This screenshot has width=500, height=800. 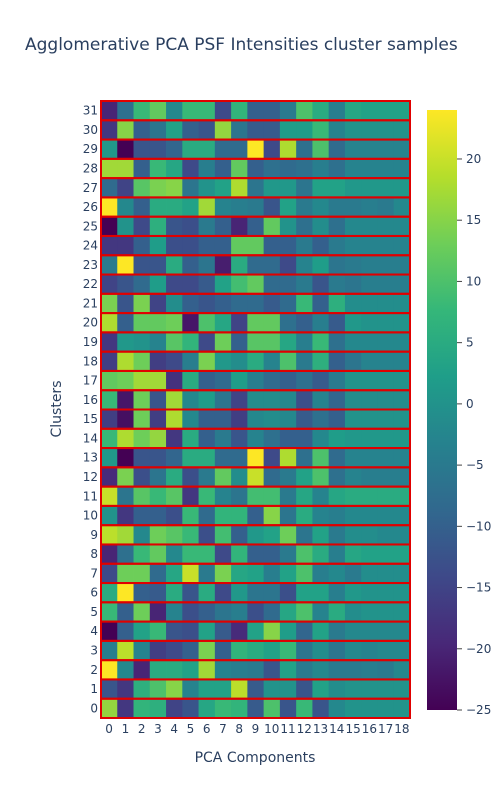 I want to click on x-tick-label: 9, so click(x=256, y=729).